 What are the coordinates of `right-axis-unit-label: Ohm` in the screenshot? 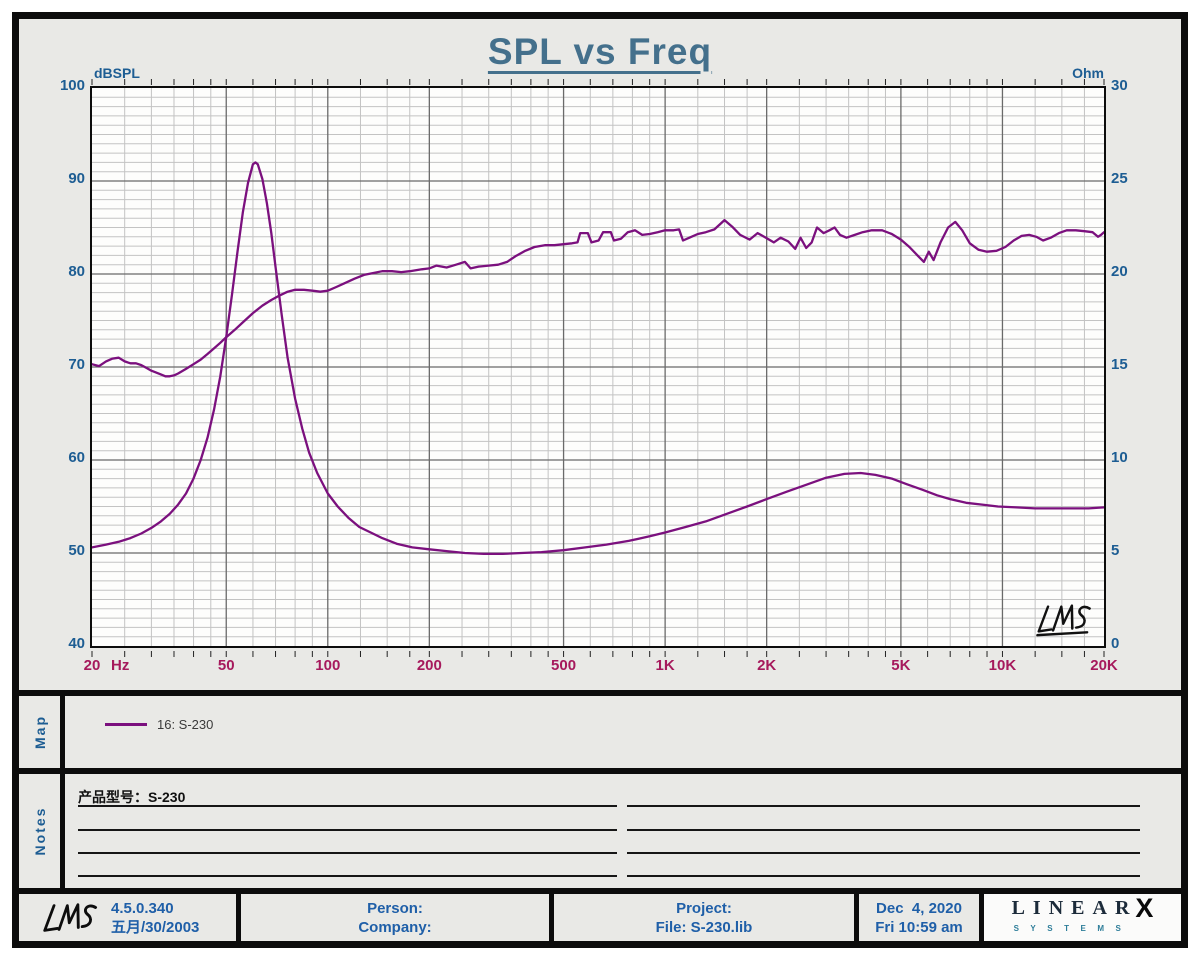 It's located at (1088, 73).